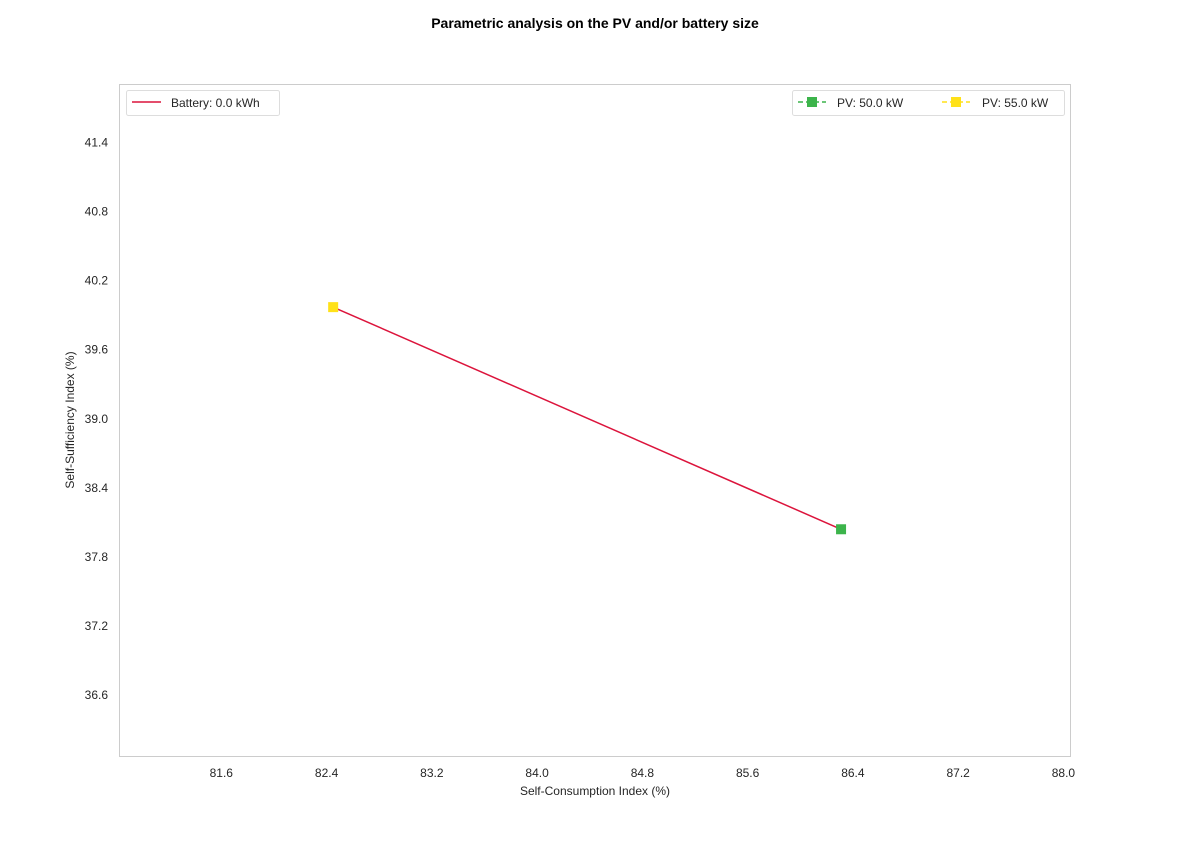 The width and height of the screenshot is (1190, 841). What do you see at coordinates (222, 773) in the screenshot?
I see `x-tick-label: 81.6` at bounding box center [222, 773].